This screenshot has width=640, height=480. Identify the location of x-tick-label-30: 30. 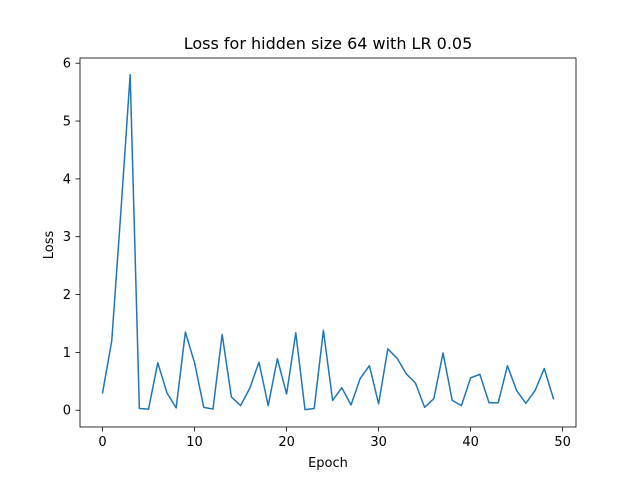
(378, 442).